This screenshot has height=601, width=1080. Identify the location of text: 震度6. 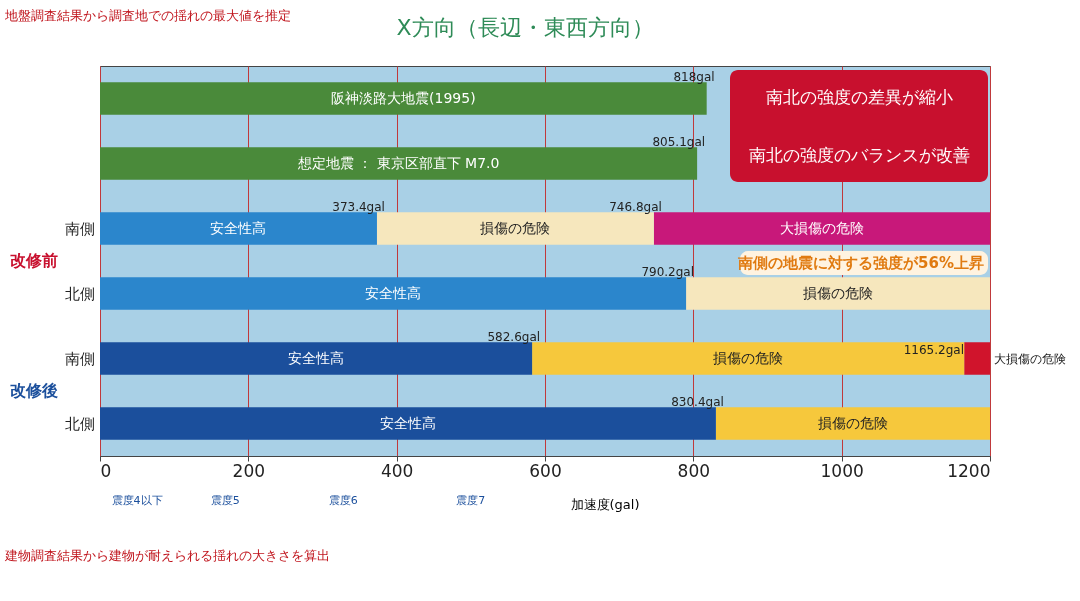
(343, 500).